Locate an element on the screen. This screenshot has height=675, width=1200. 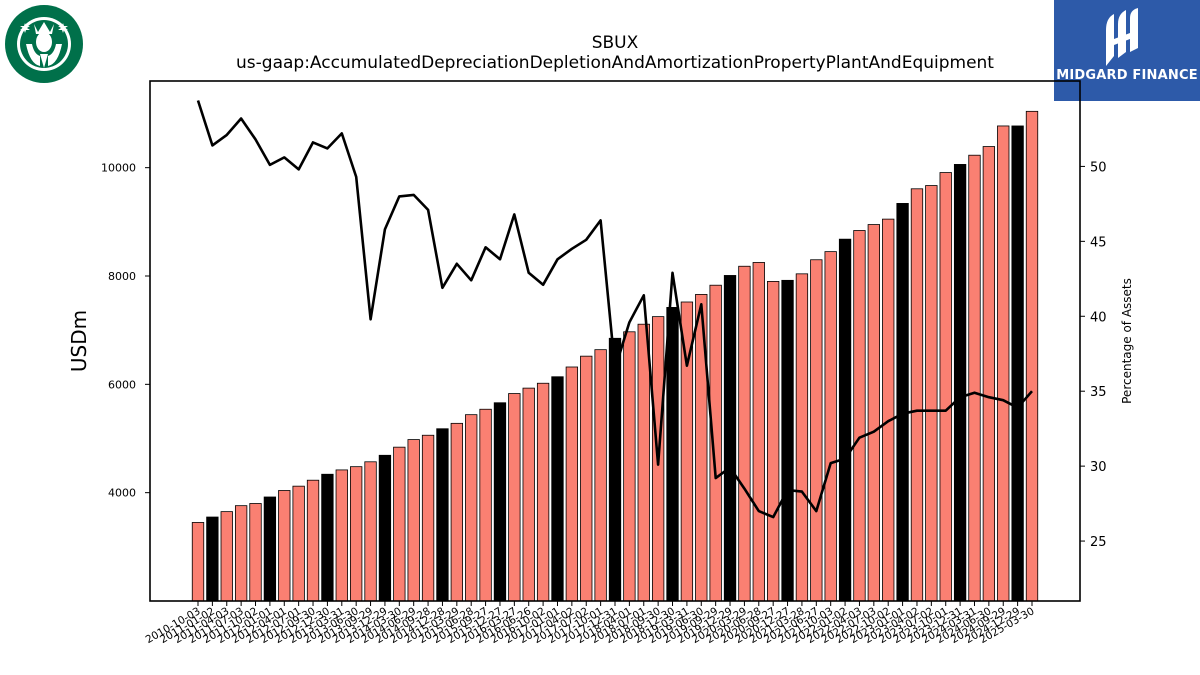
midgard-finance-text: MIDGARD FINANCE is located at coordinates (1127, 75).